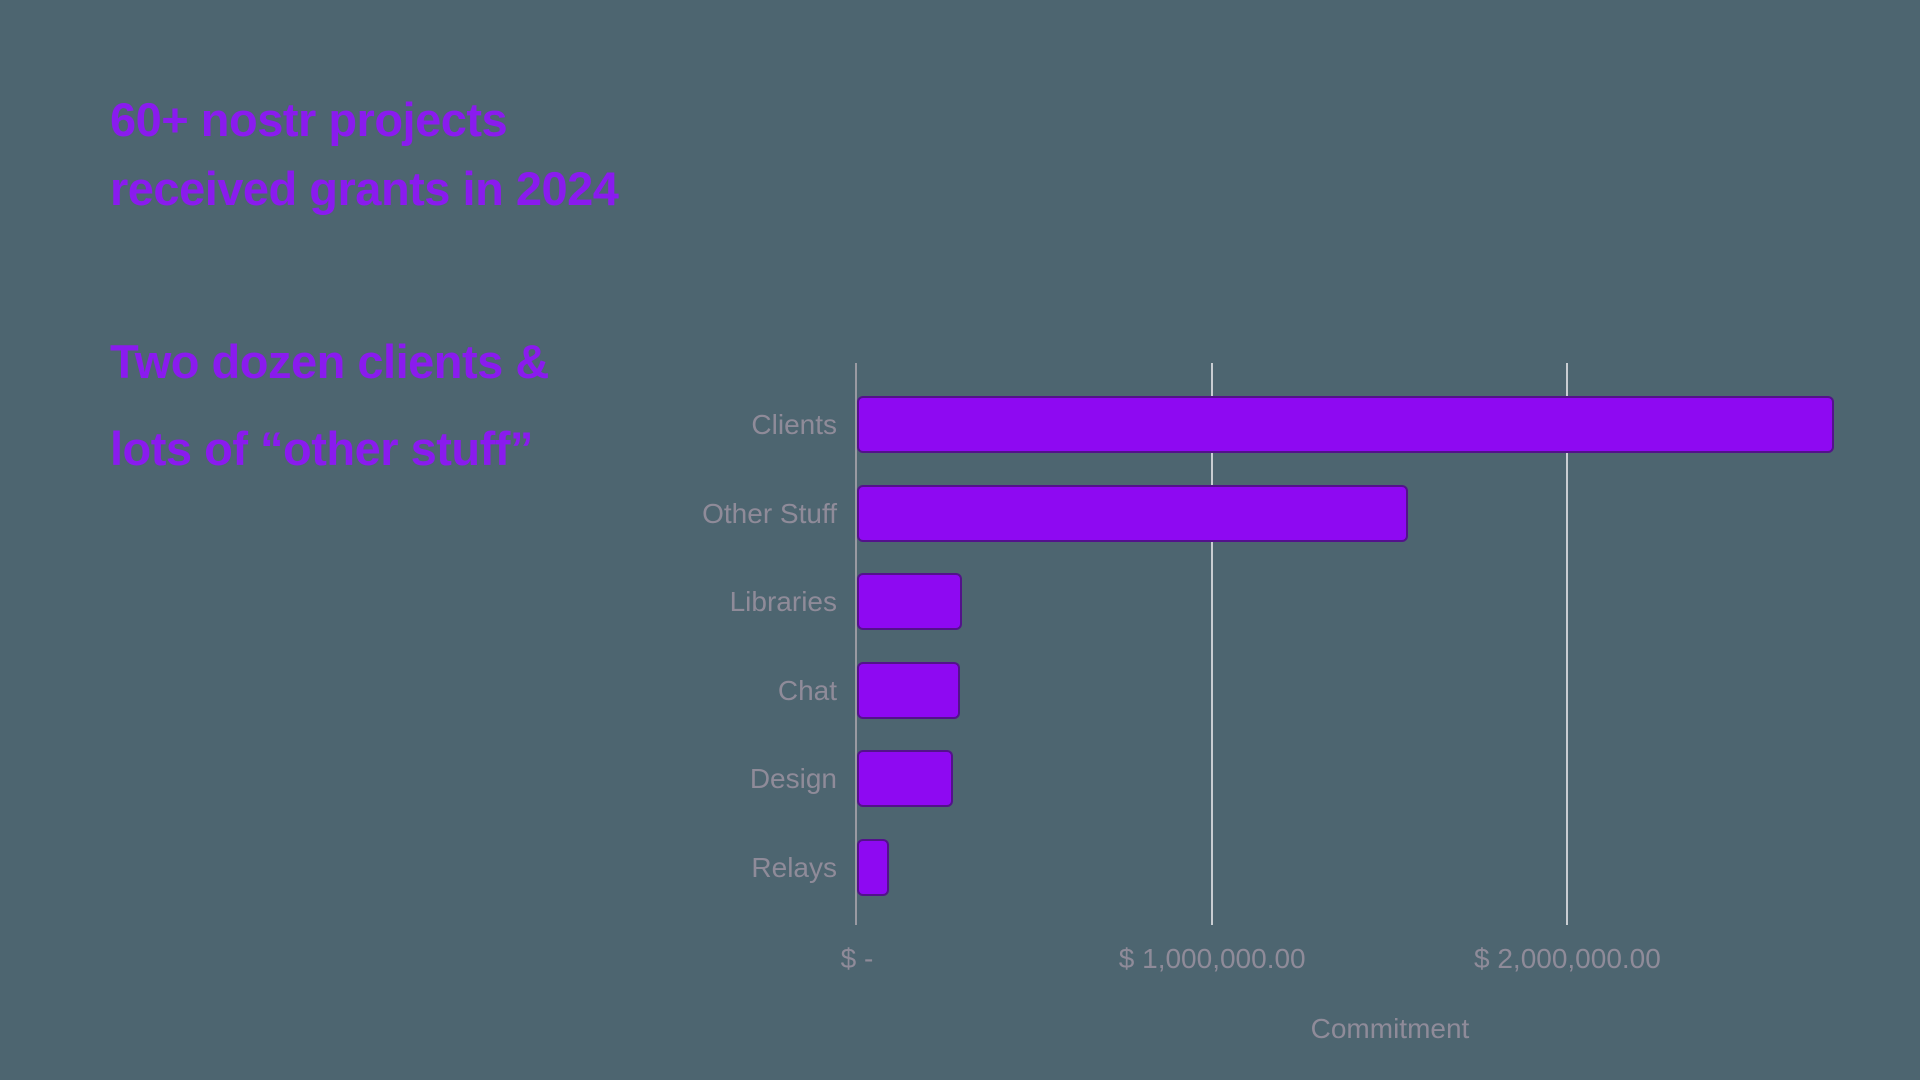  What do you see at coordinates (1132, 513) in the screenshot?
I see `bar-other-stuff` at bounding box center [1132, 513].